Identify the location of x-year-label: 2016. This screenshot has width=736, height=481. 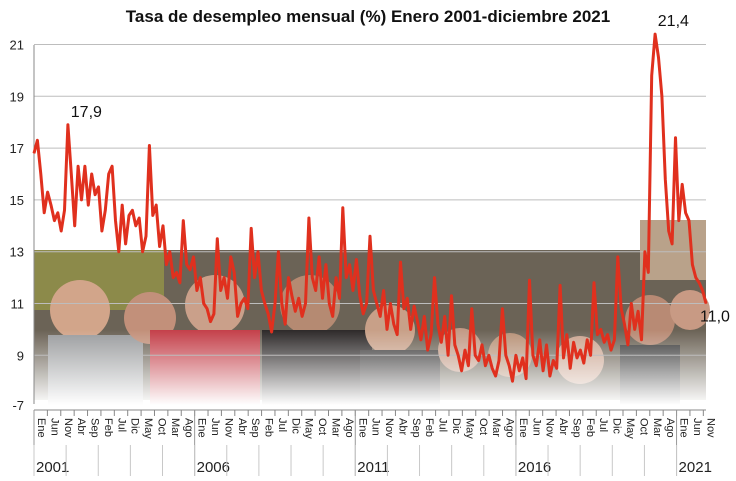
(534, 467).